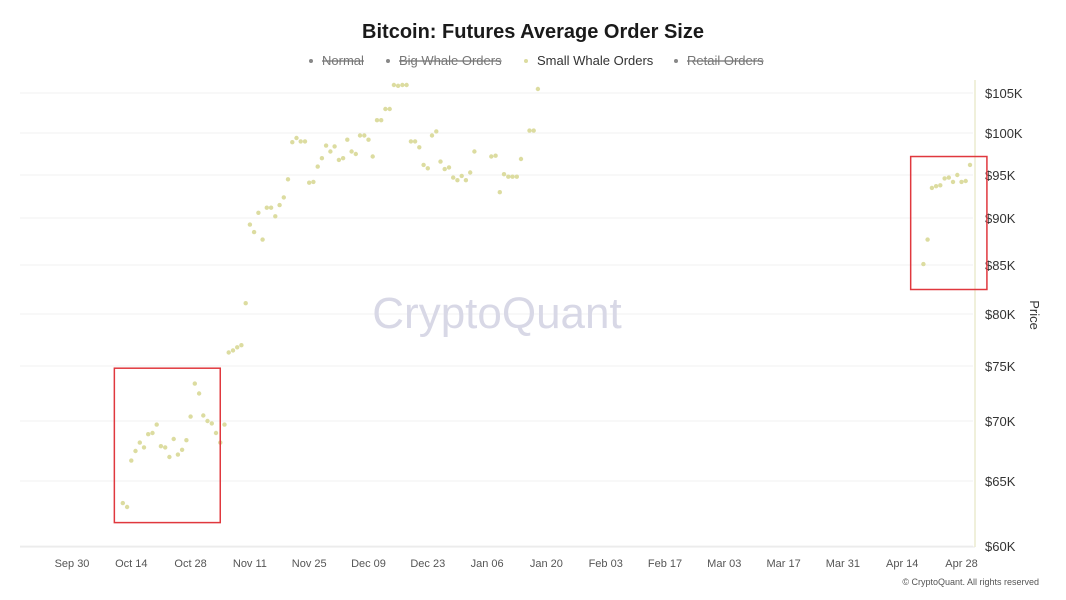 This screenshot has width=1066, height=600. Describe the element at coordinates (131, 564) in the screenshot. I see `x-tick-label: Oct 14` at that location.